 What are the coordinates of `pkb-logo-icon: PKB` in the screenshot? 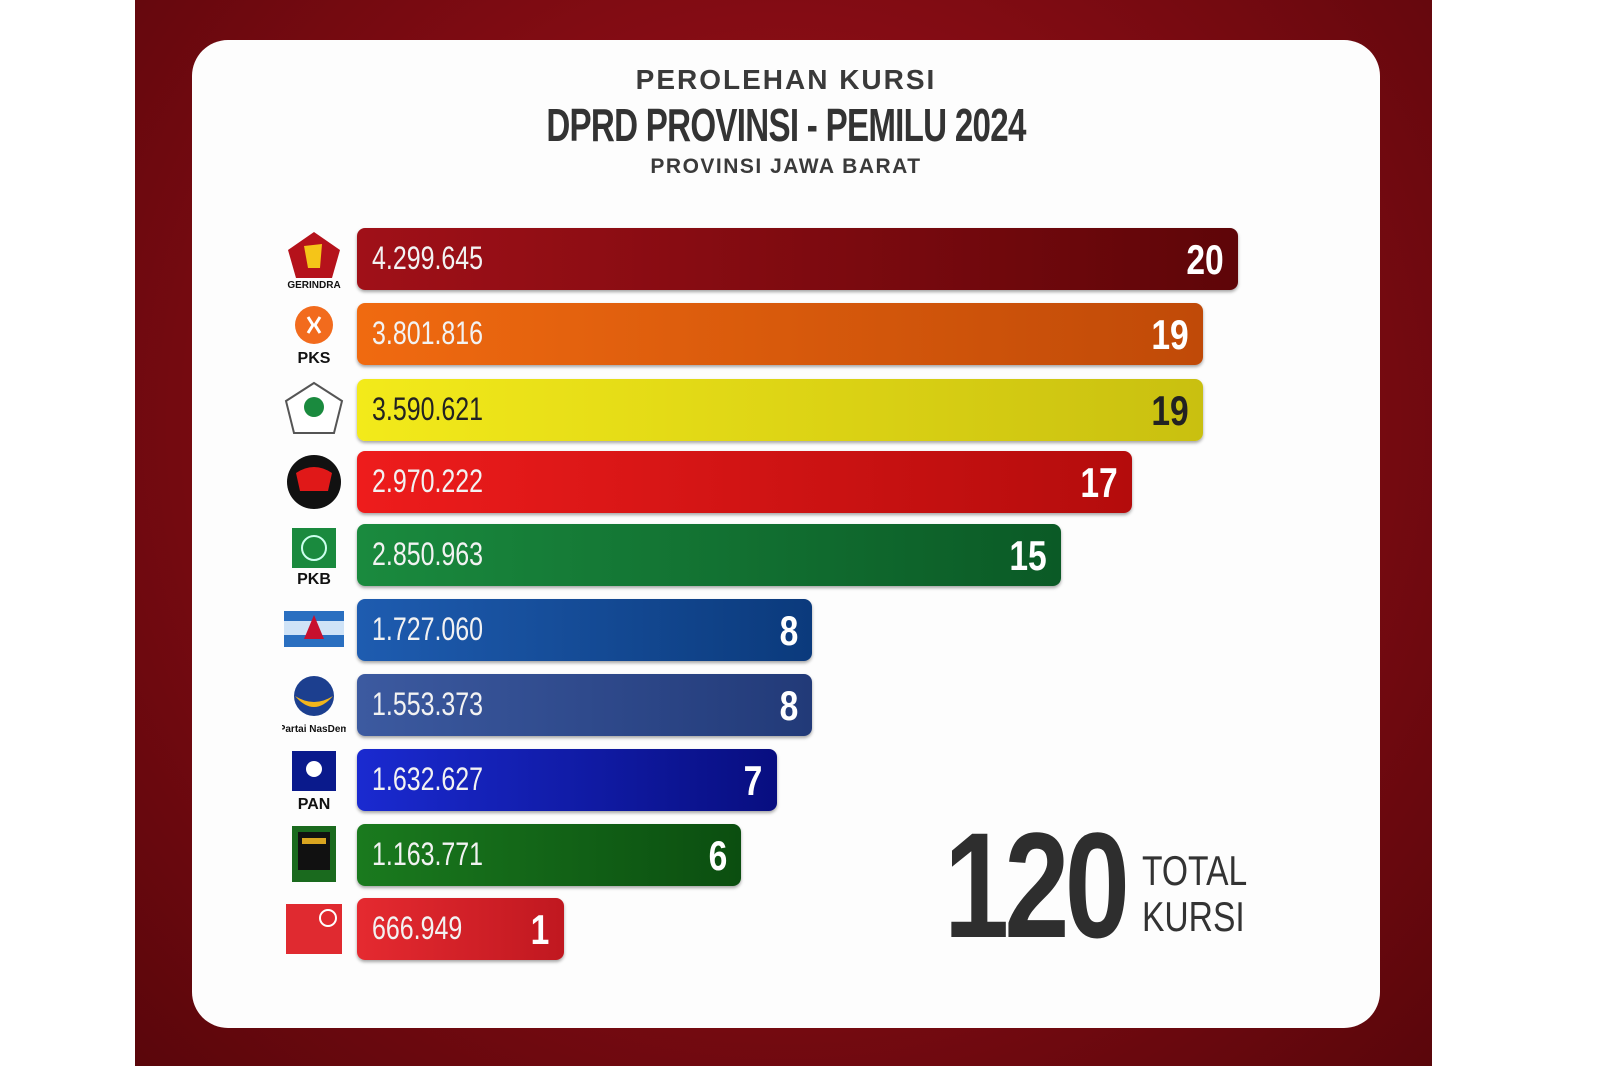 It's located at (314, 556).